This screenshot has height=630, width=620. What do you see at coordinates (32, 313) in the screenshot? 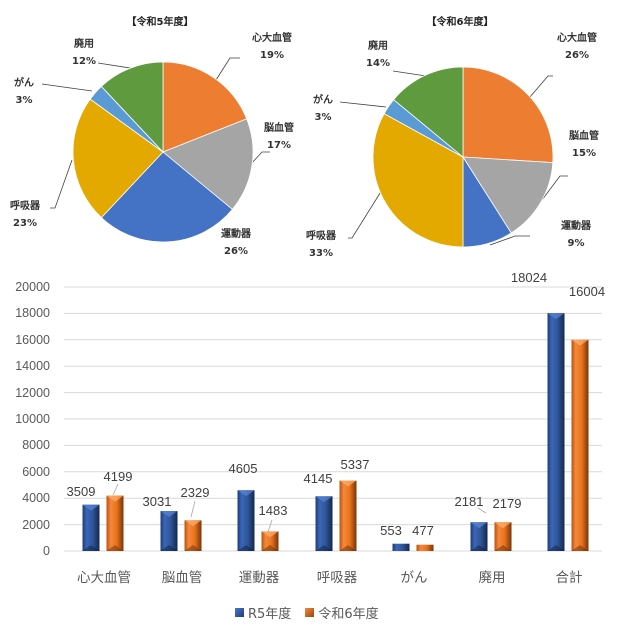
I see `y-tick: 18000` at bounding box center [32, 313].